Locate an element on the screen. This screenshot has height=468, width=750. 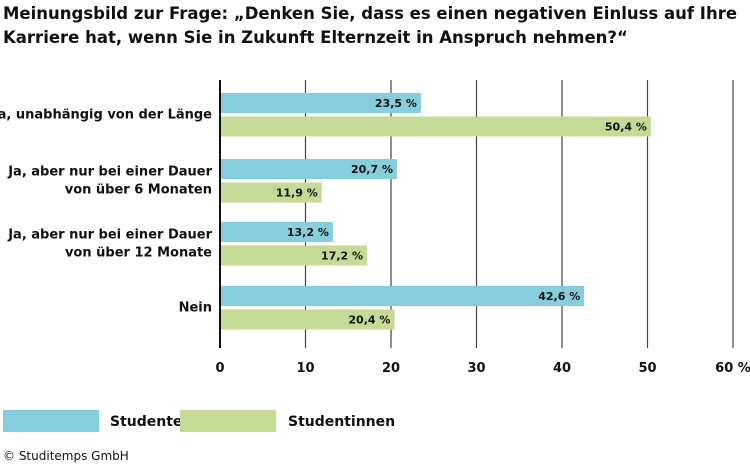
tick-label: 30 is located at coordinates (476, 368).